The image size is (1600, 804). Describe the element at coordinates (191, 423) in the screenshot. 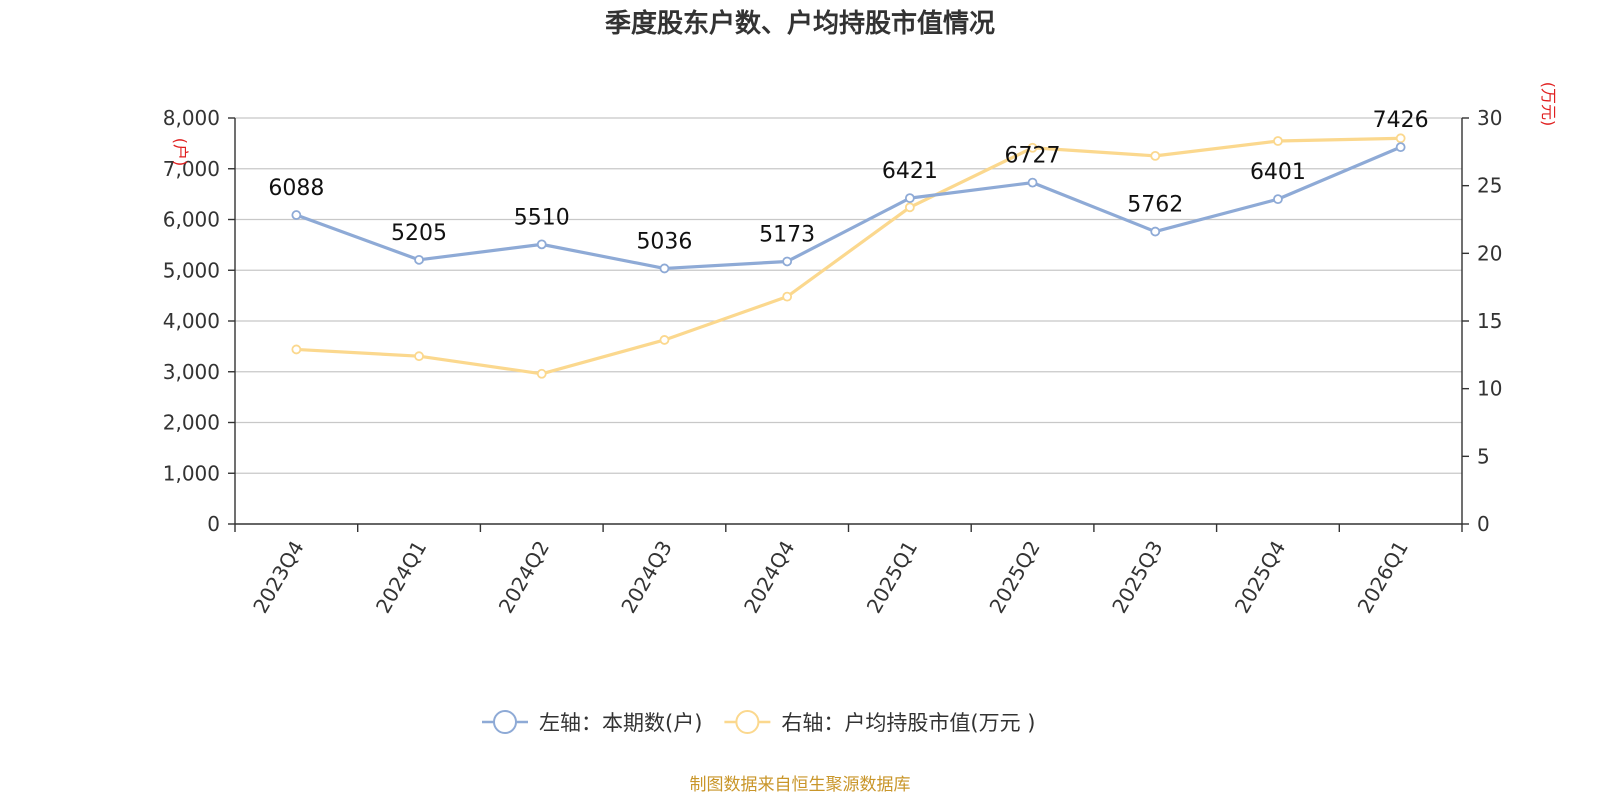

I see `left-tick-label-2: 2,000` at that location.